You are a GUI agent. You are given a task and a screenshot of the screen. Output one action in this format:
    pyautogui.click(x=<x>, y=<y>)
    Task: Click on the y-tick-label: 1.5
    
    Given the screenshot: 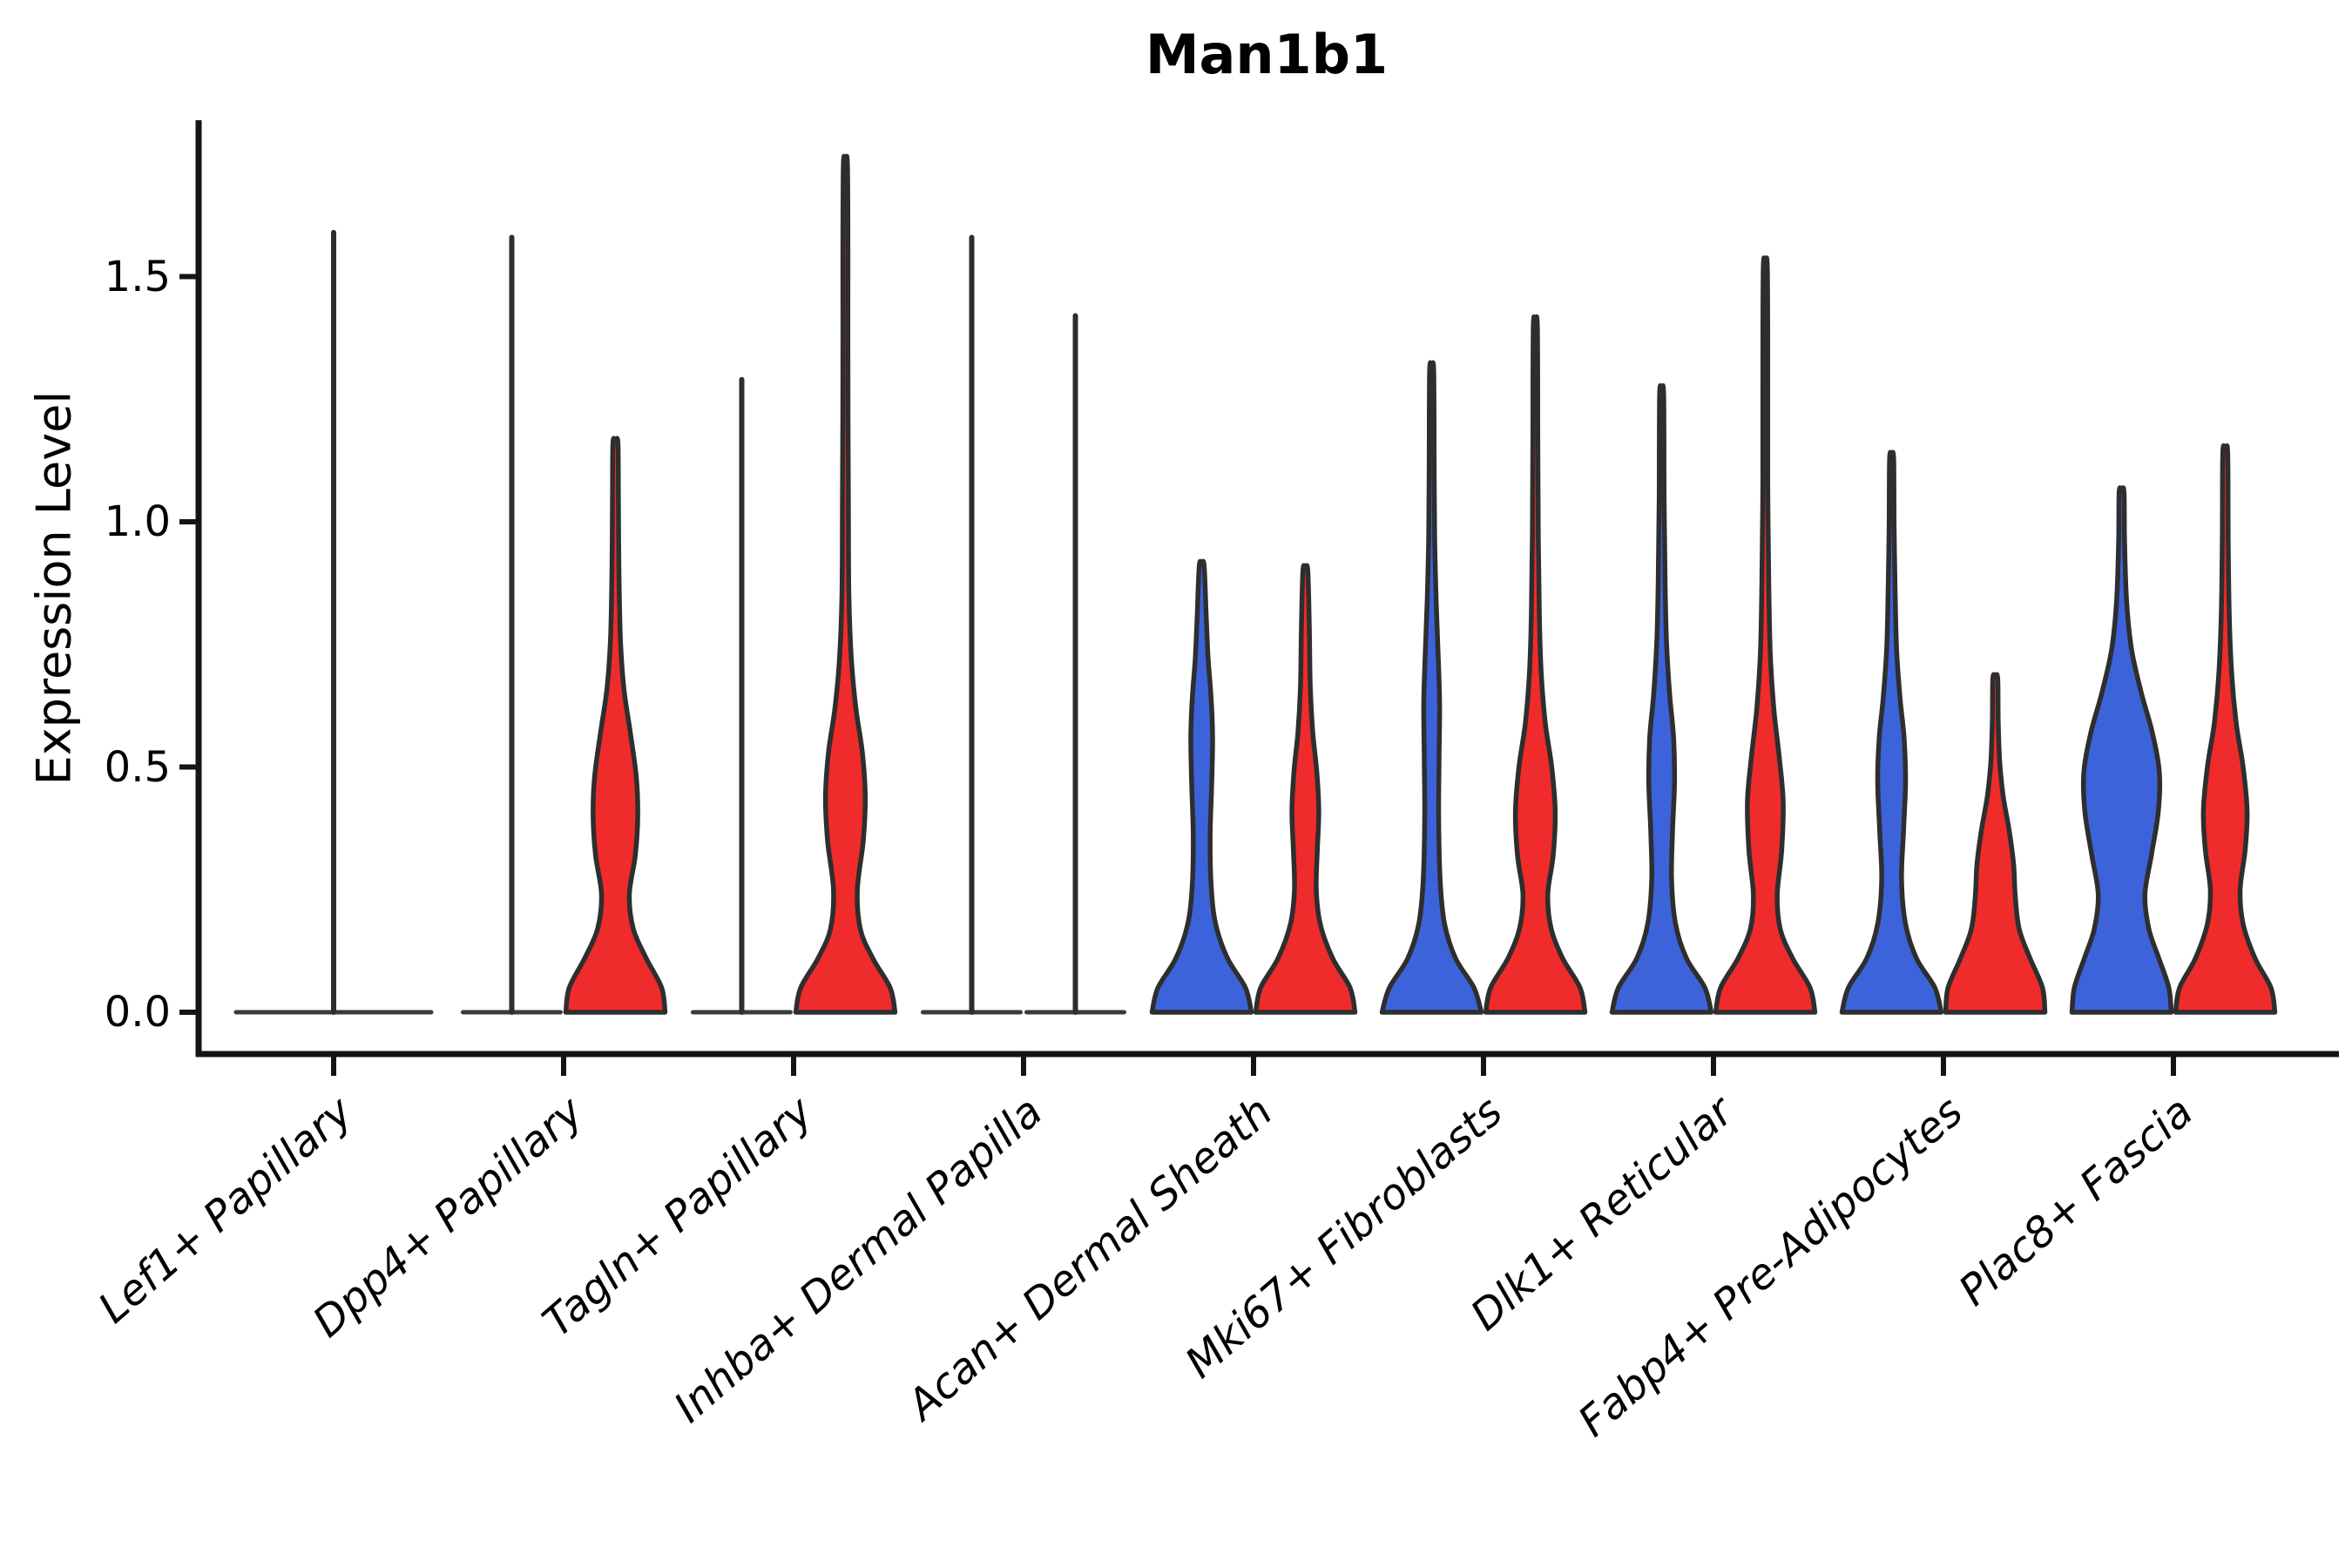 What is the action you would take?
    pyautogui.click(x=137, y=276)
    